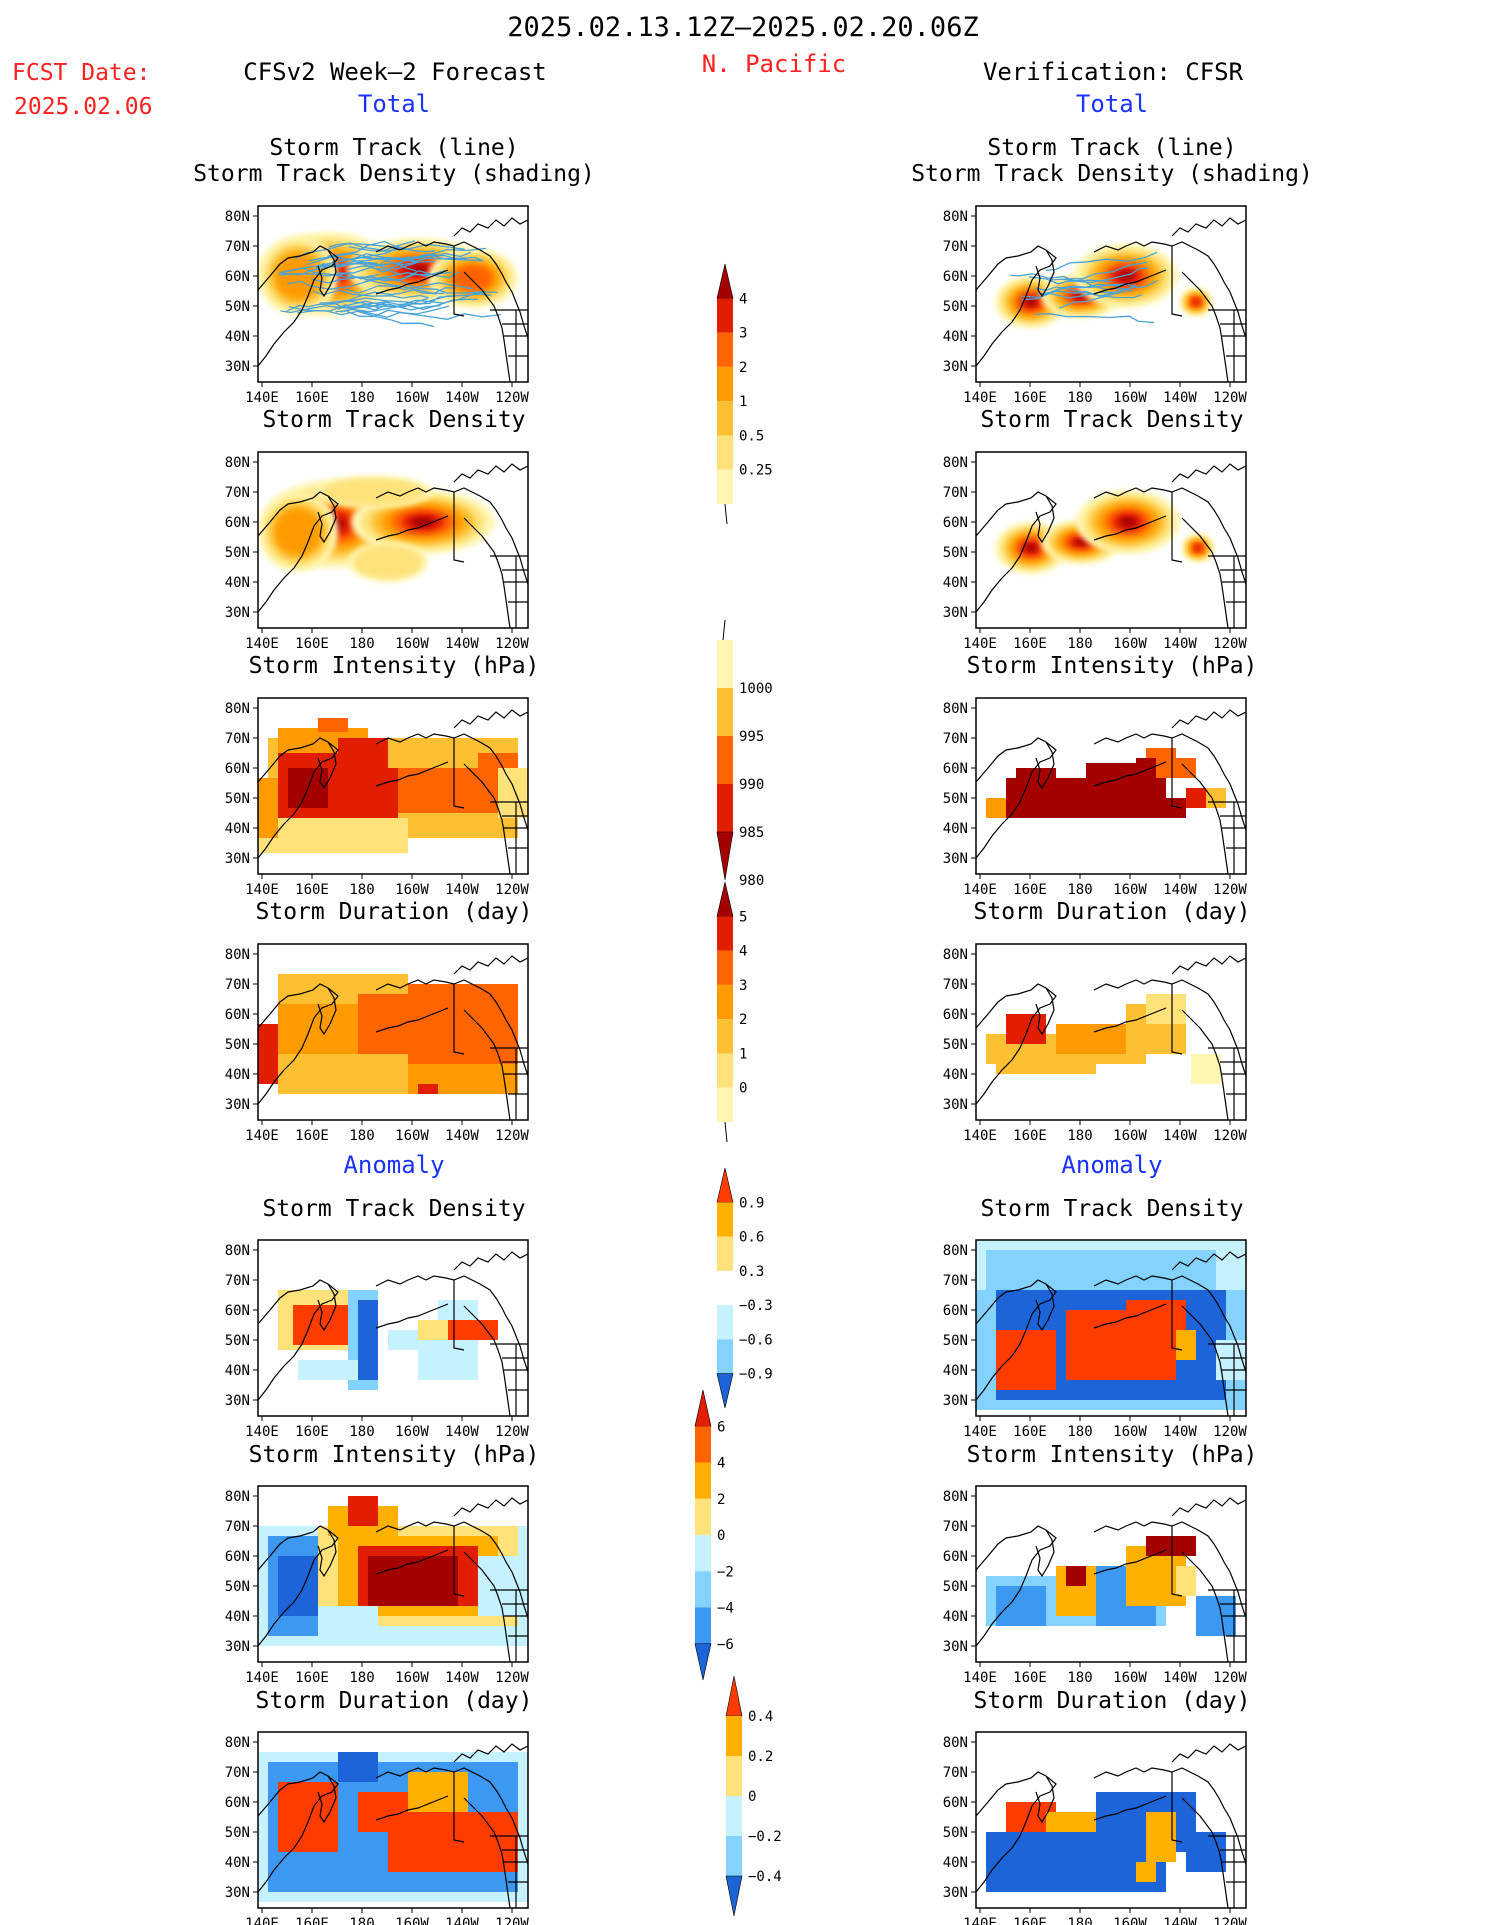 Image resolution: width=1487 pixels, height=1925 pixels. Describe the element at coordinates (742, 27) in the screenshot. I see `period-title: 2025.02.13.12Z–2025.02.20.06Z` at that location.